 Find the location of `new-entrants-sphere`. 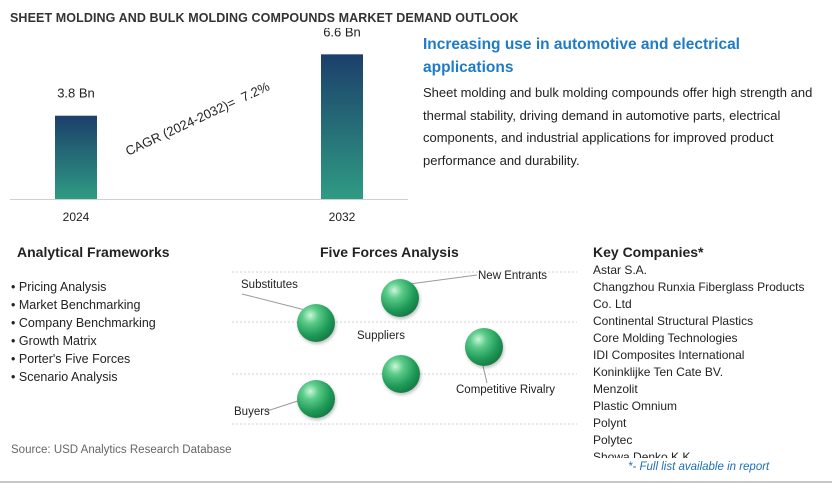

new-entrants-sphere is located at coordinates (400, 298).